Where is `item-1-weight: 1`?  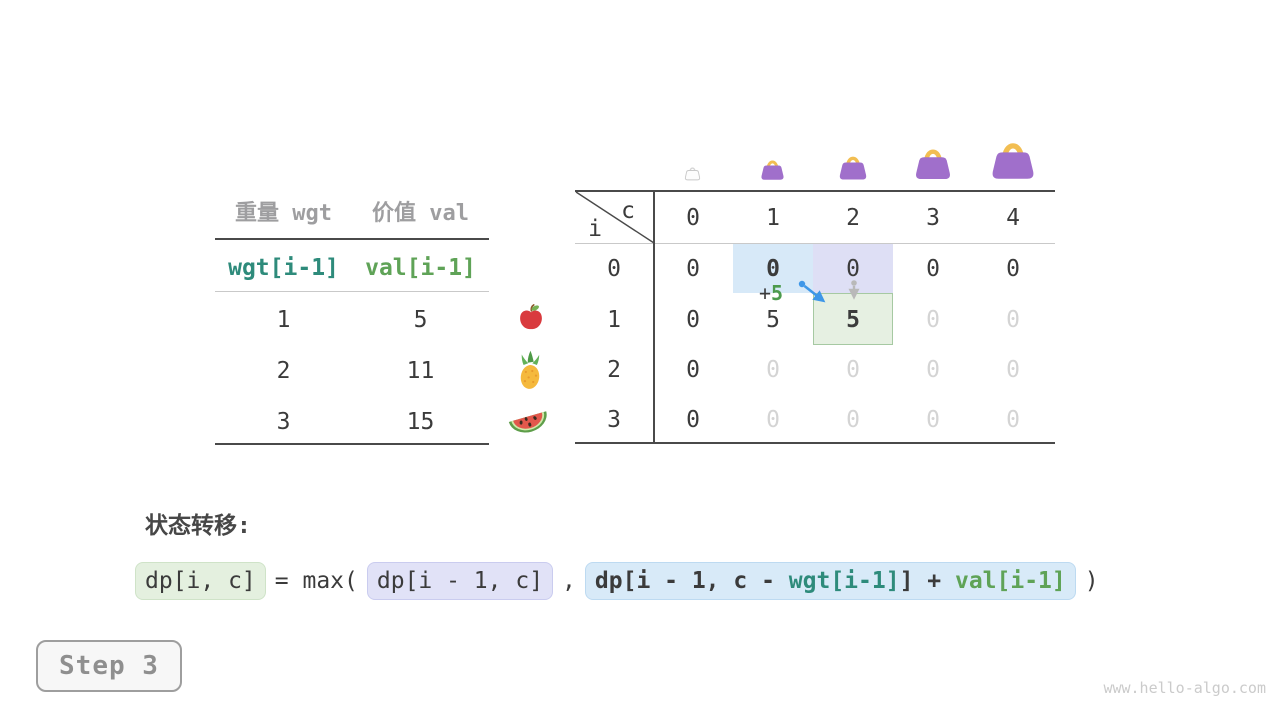
item-1-weight: 1 is located at coordinates (283, 320).